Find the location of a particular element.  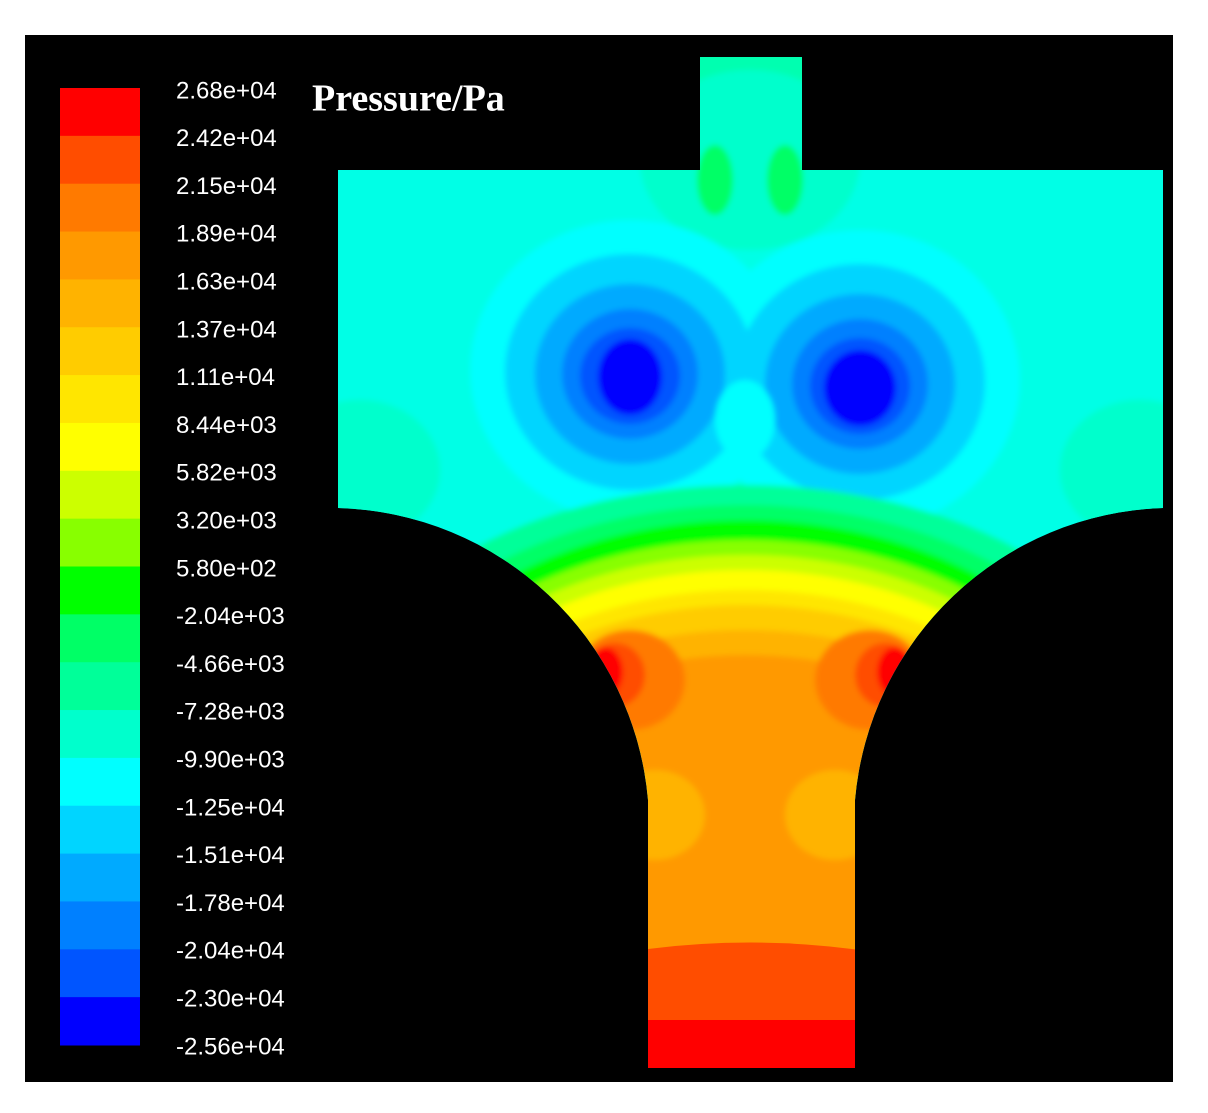

colorbar-label: 2.15e+04 is located at coordinates (226, 186).